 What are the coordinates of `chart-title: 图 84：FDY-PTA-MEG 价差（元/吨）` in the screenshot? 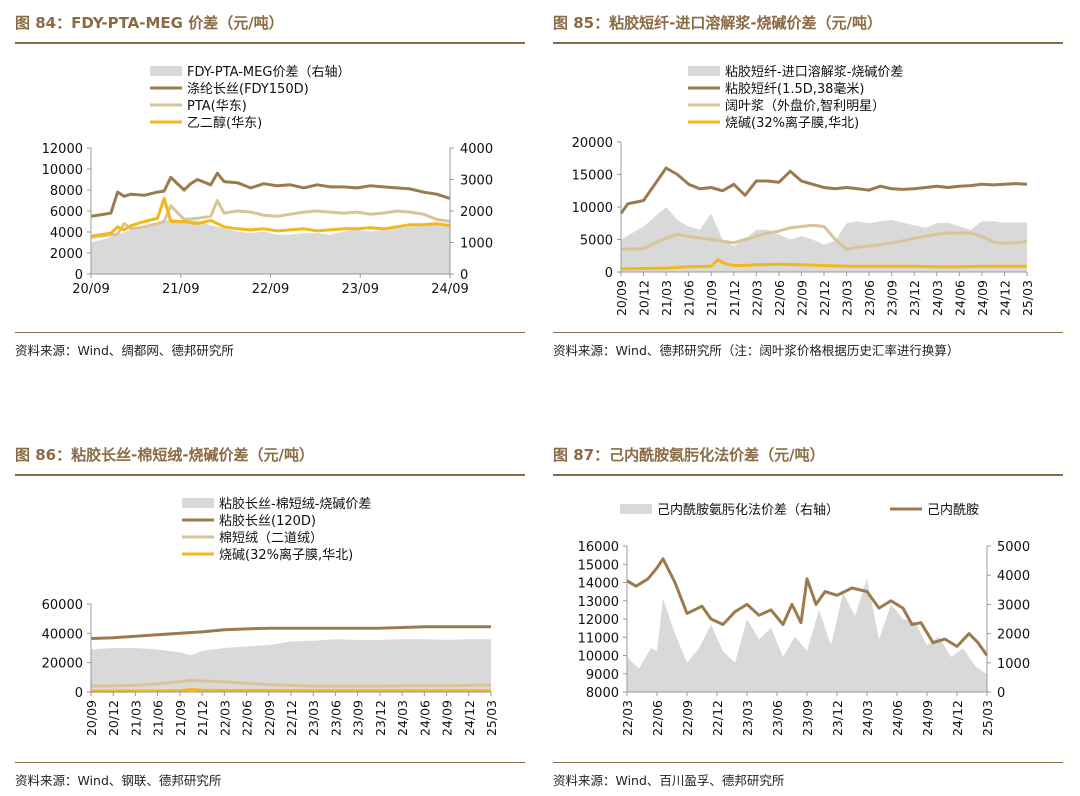 It's located at (149, 23).